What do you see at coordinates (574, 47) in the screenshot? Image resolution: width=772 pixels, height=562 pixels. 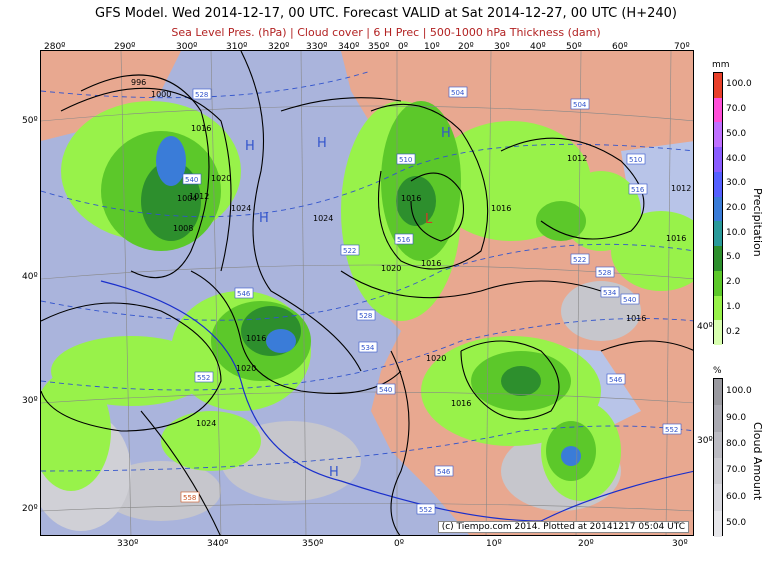 I see `top-lon-label: 50º` at bounding box center [574, 47].